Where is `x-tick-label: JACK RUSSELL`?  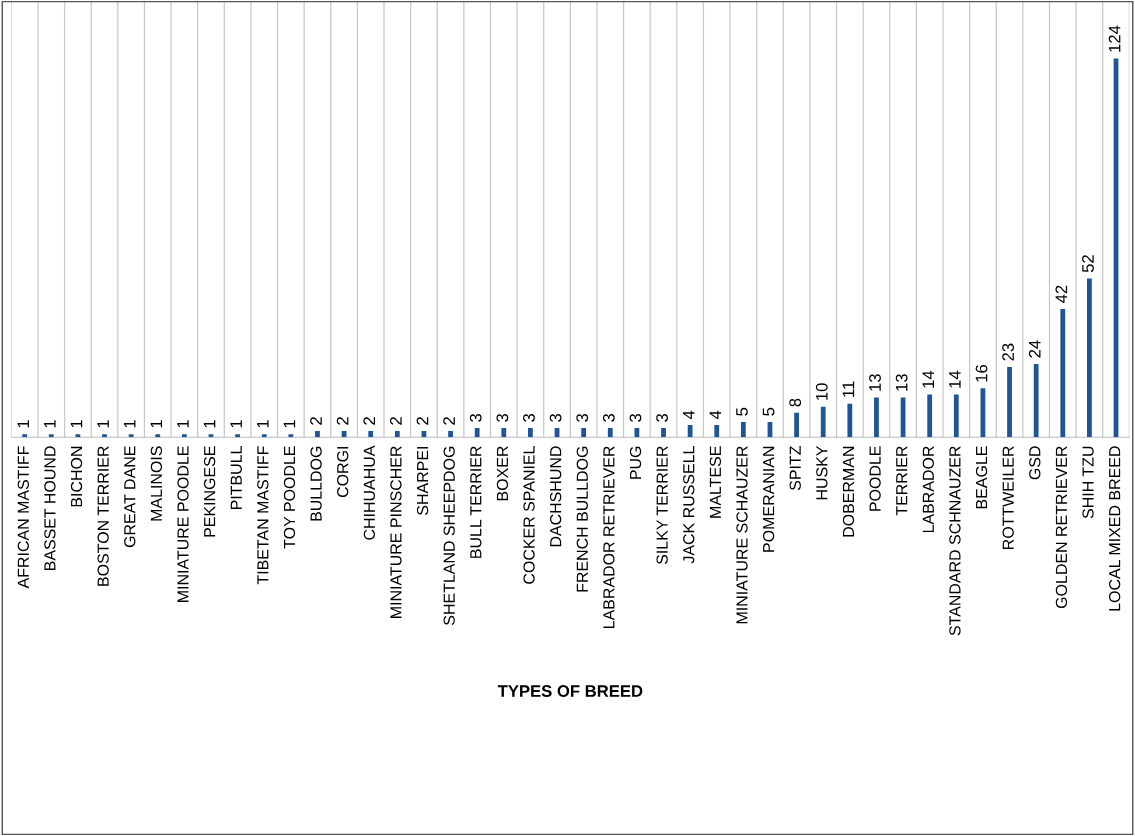 x-tick-label: JACK RUSSELL is located at coordinates (689, 505).